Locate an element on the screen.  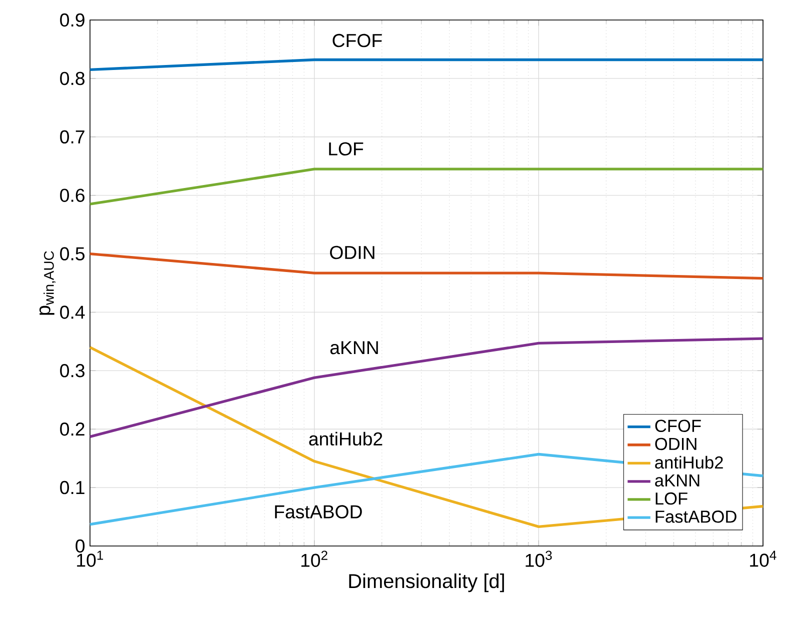
x-tick-label: 10$^{3}$ is located at coordinates (539, 558).